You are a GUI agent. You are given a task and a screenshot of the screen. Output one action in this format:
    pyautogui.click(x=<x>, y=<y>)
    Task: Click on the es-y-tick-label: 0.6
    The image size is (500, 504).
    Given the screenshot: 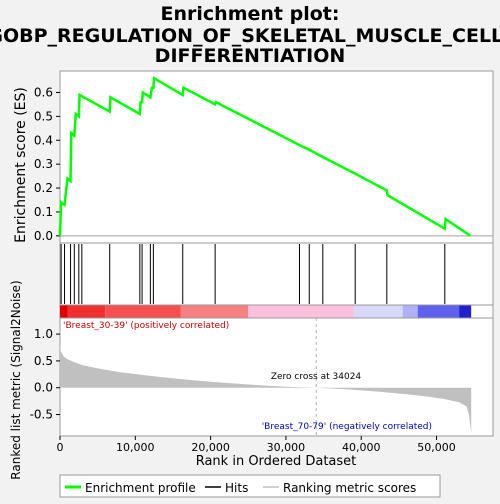 What is the action you would take?
    pyautogui.click(x=43, y=93)
    